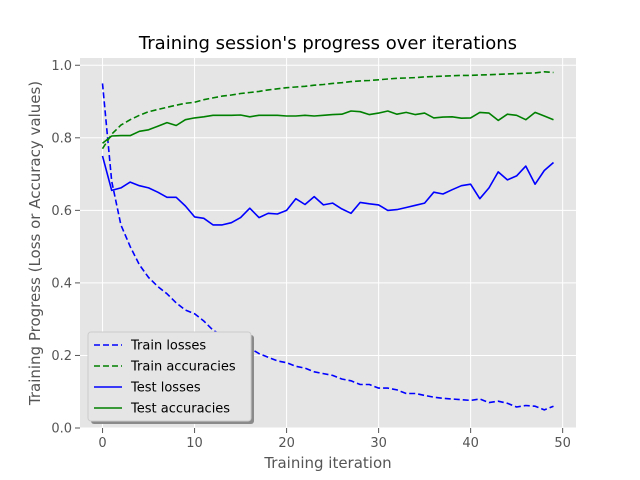 Image resolution: width=640 pixels, height=480 pixels. What do you see at coordinates (61, 356) in the screenshot?
I see `y-tick-label: 0.2` at bounding box center [61, 356].